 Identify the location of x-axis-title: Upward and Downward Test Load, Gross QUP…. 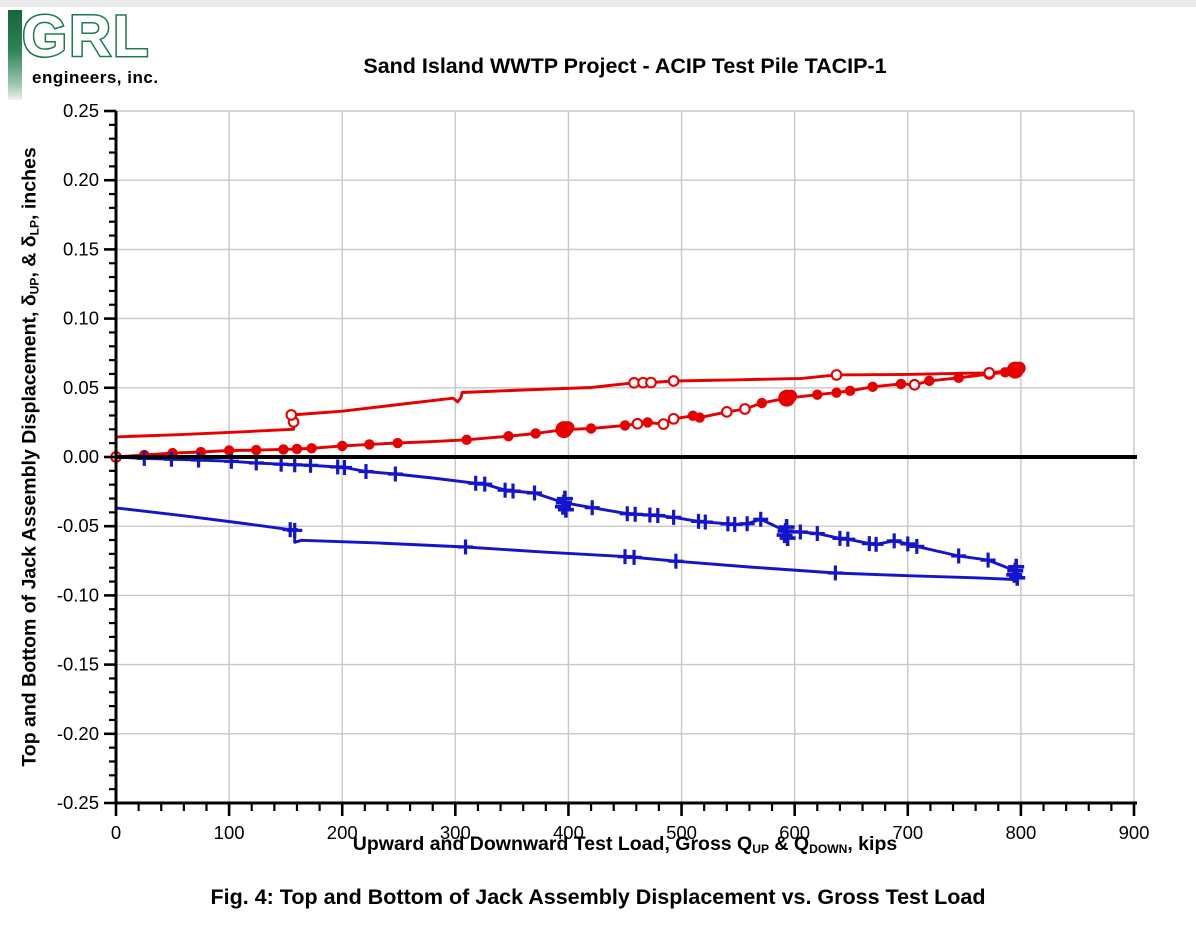
(625, 845).